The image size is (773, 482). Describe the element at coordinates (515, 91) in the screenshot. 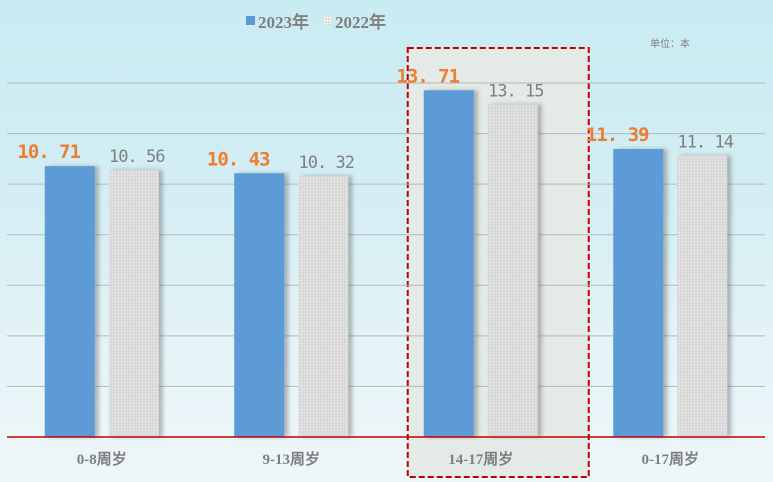

I see `data-label-2022: 13. 15` at that location.